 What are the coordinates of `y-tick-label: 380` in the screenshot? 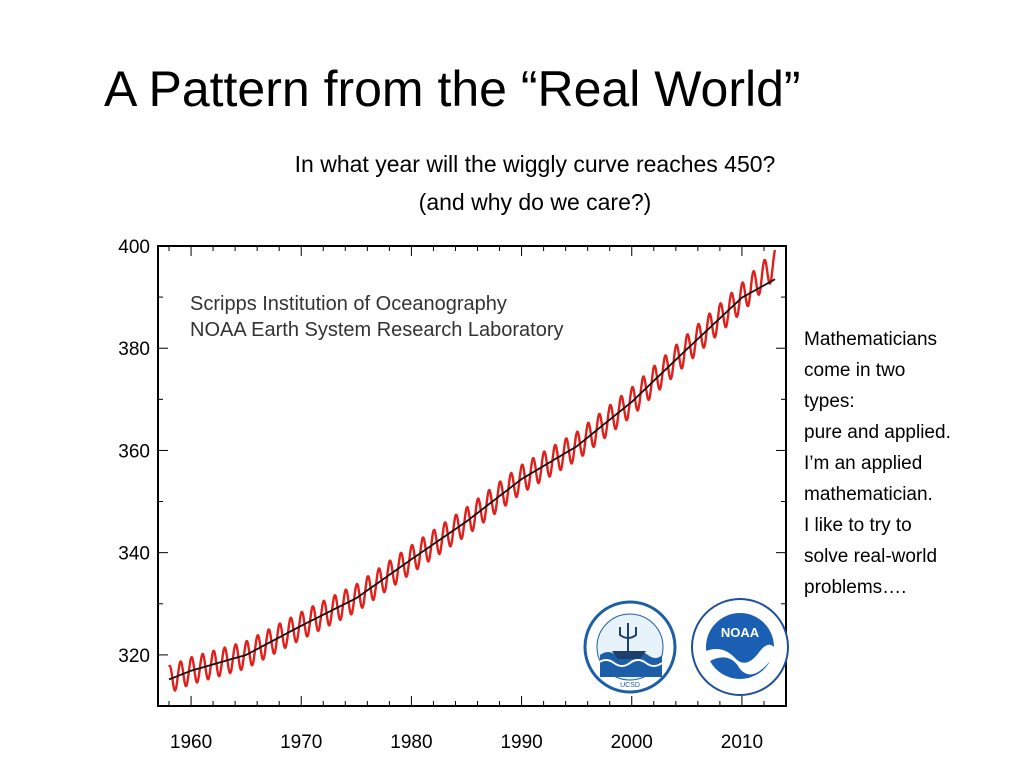 It's located at (134, 349).